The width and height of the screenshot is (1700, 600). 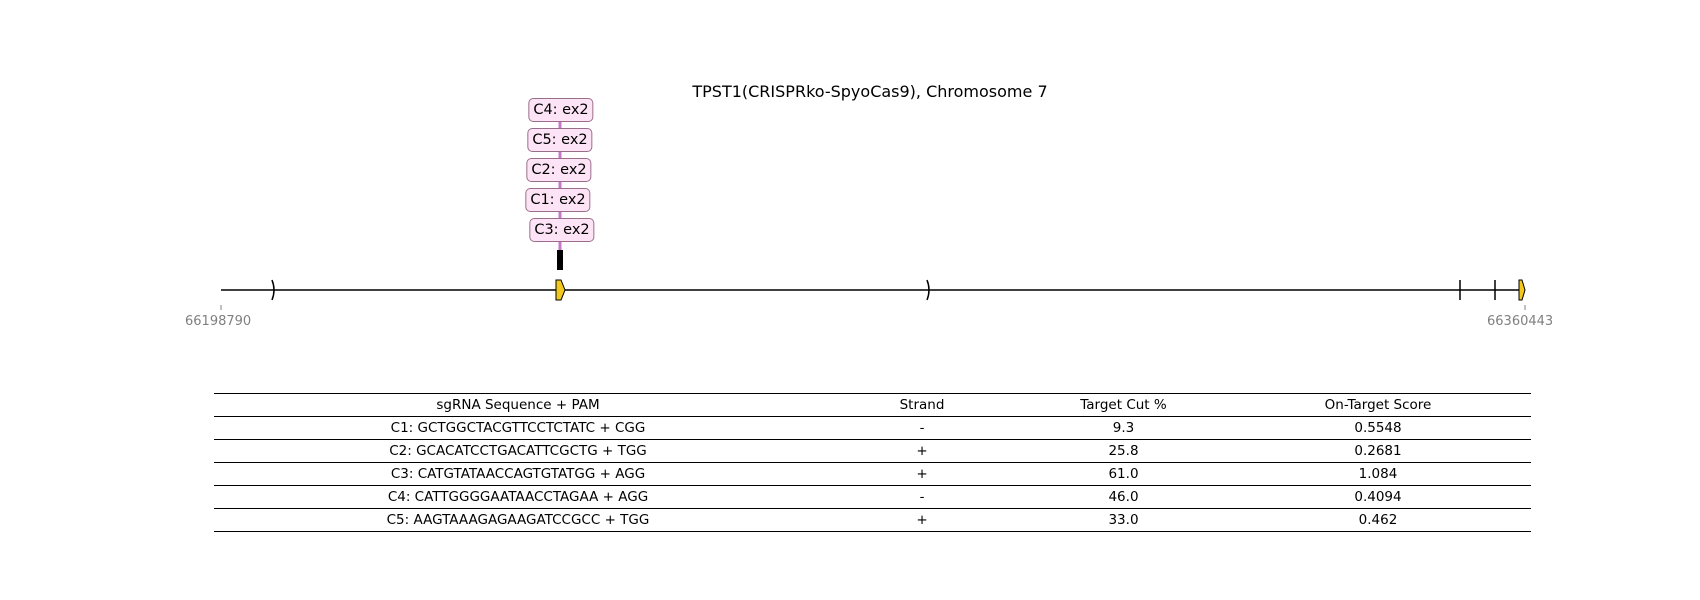 I want to click on end-coordinate: 66360443, so click(x=1520, y=321).